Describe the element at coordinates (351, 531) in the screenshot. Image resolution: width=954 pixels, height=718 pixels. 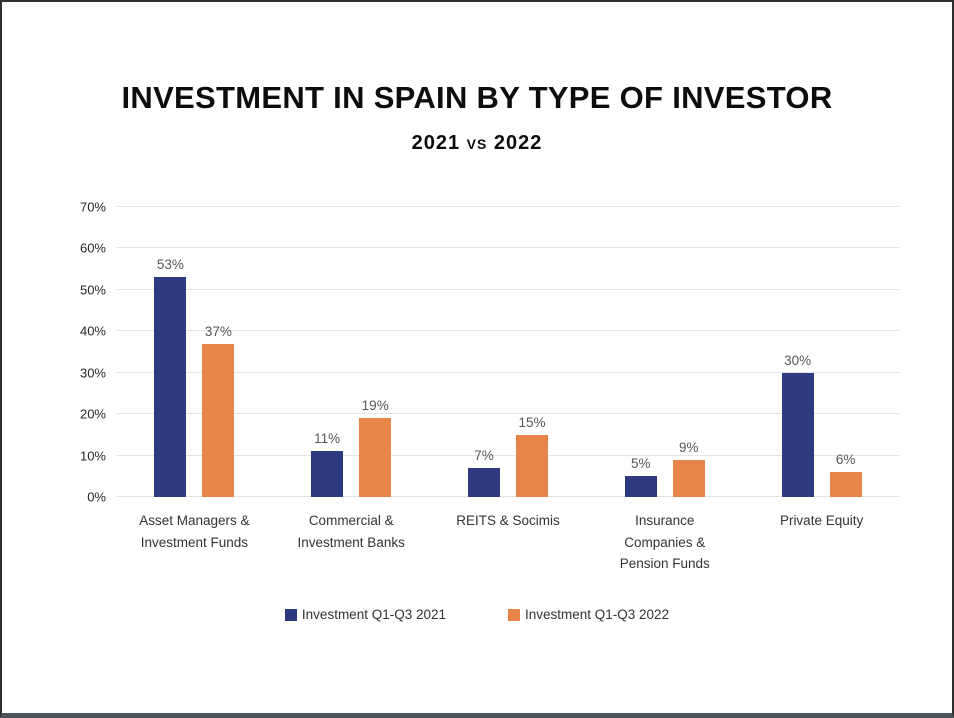
I see `category-label: Commercial & Investment Banks` at that location.